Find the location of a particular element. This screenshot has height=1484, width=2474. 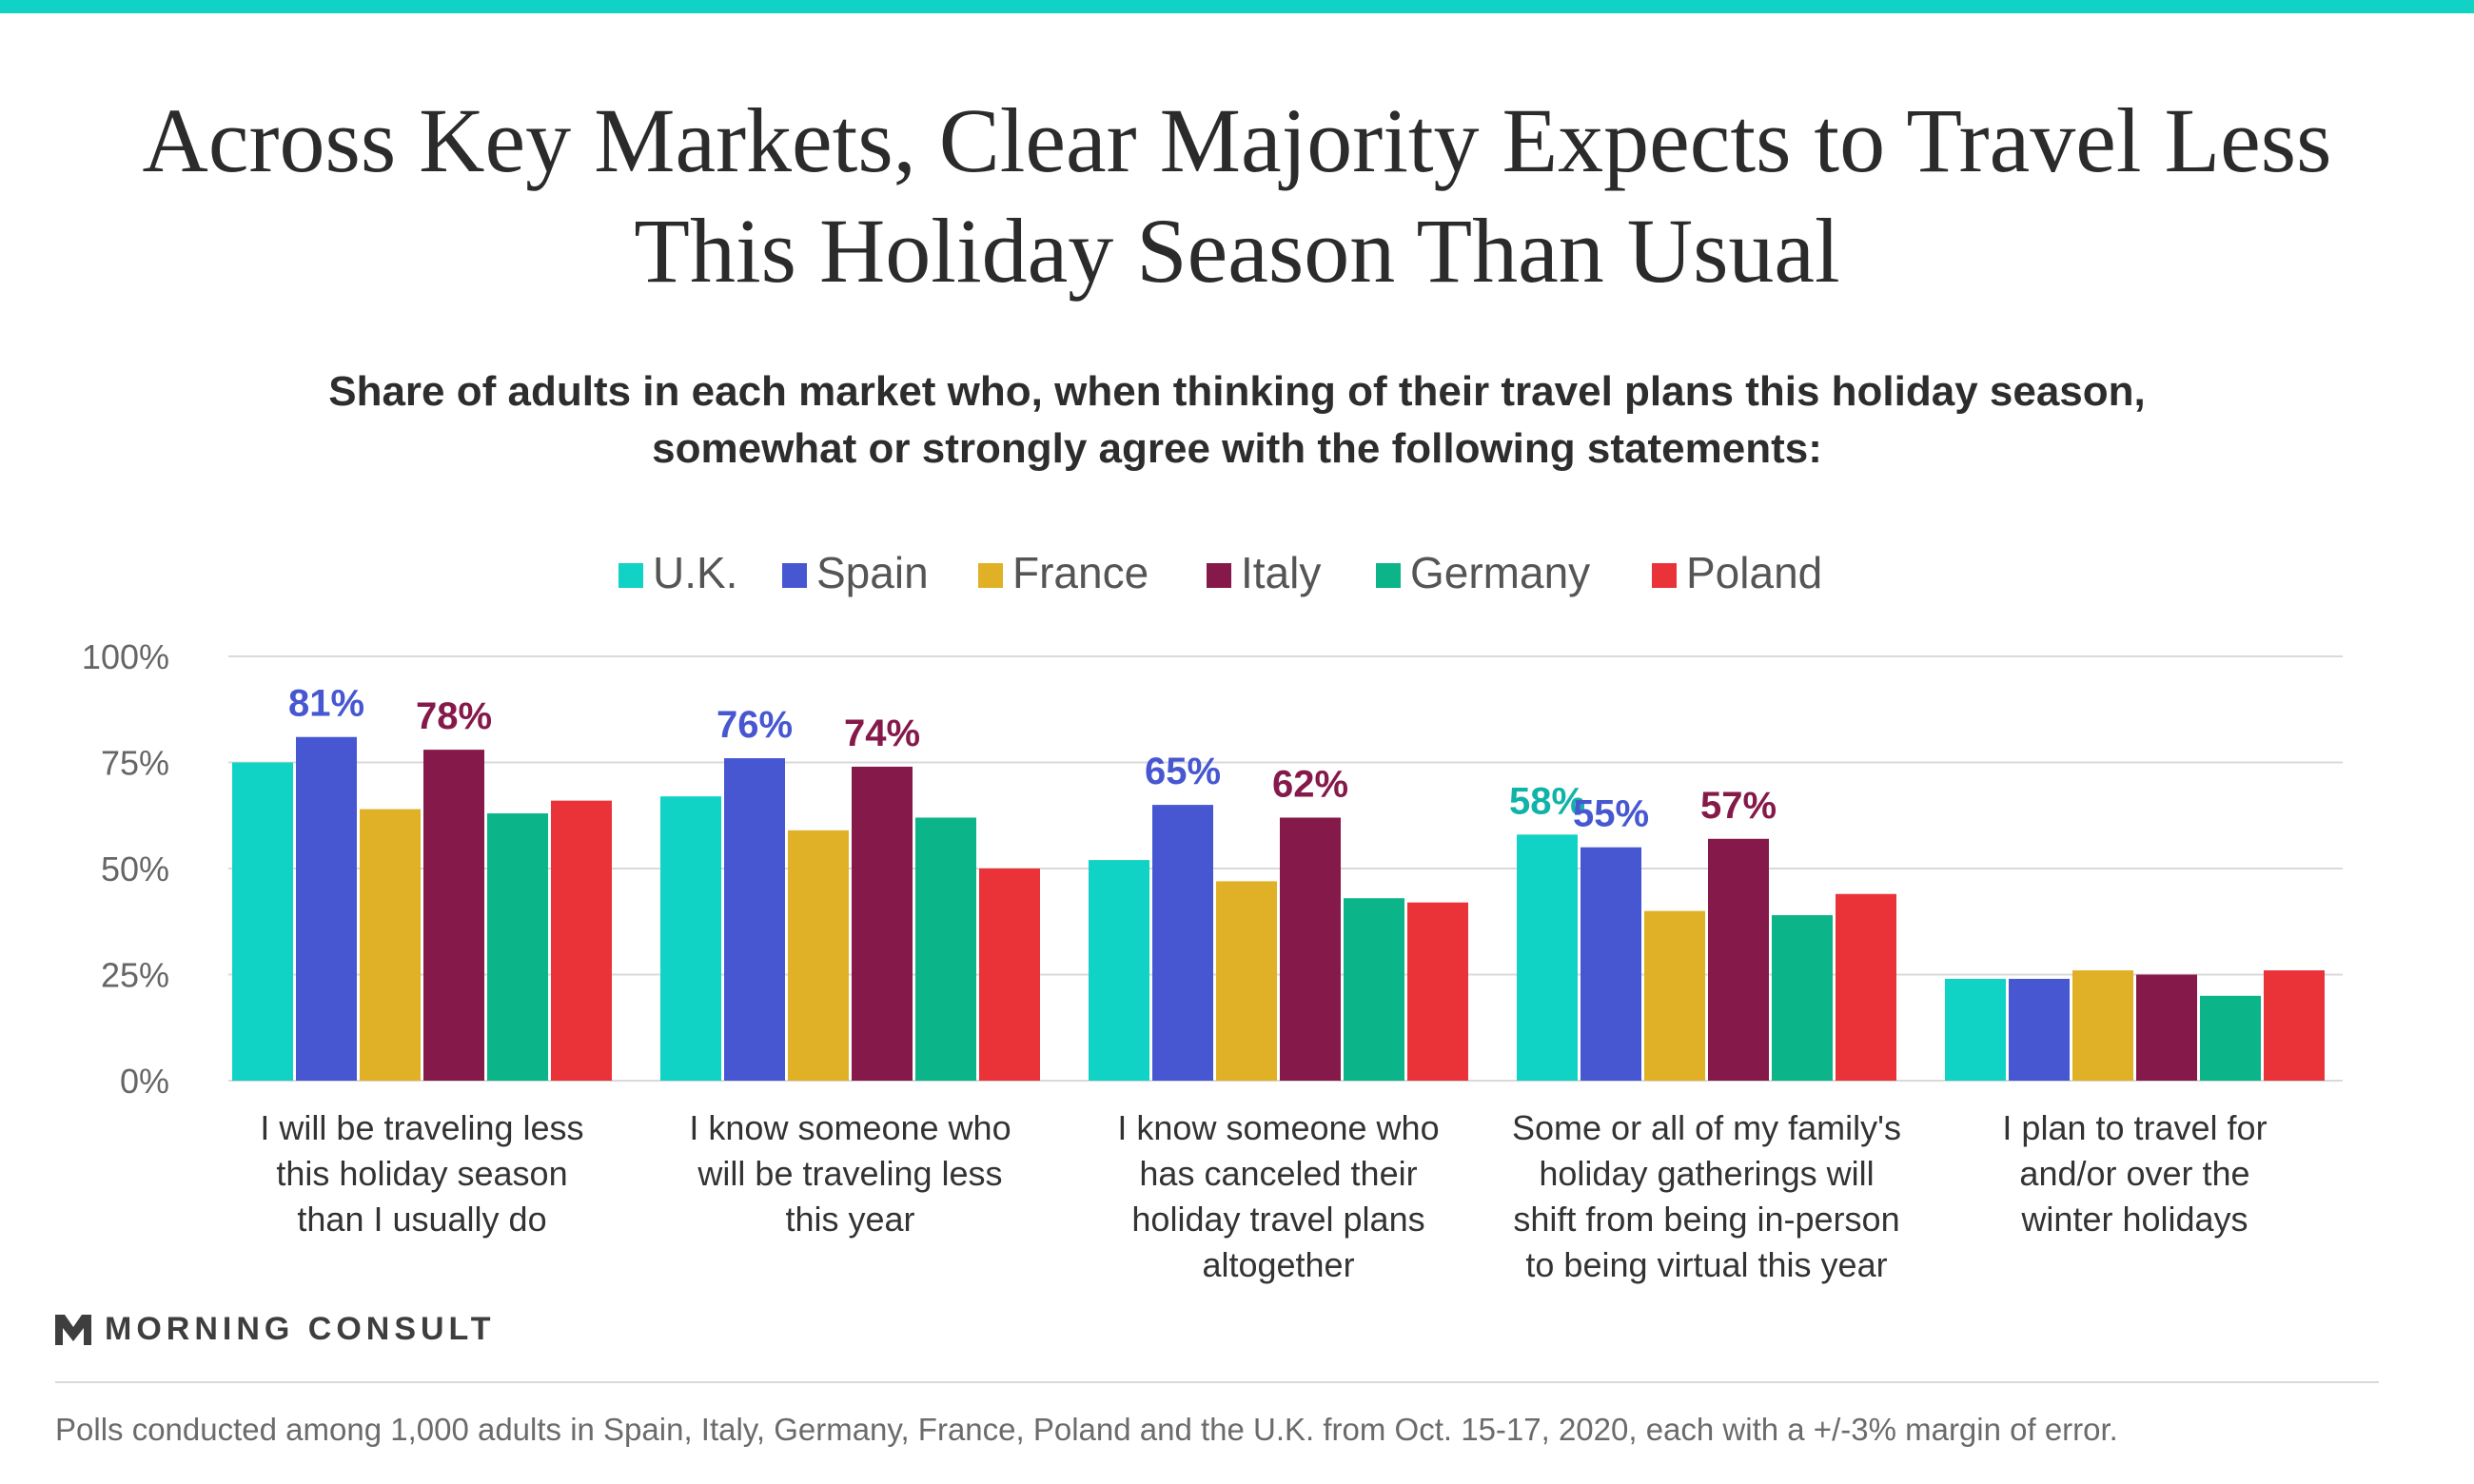

data-label: 74% is located at coordinates (882, 733).